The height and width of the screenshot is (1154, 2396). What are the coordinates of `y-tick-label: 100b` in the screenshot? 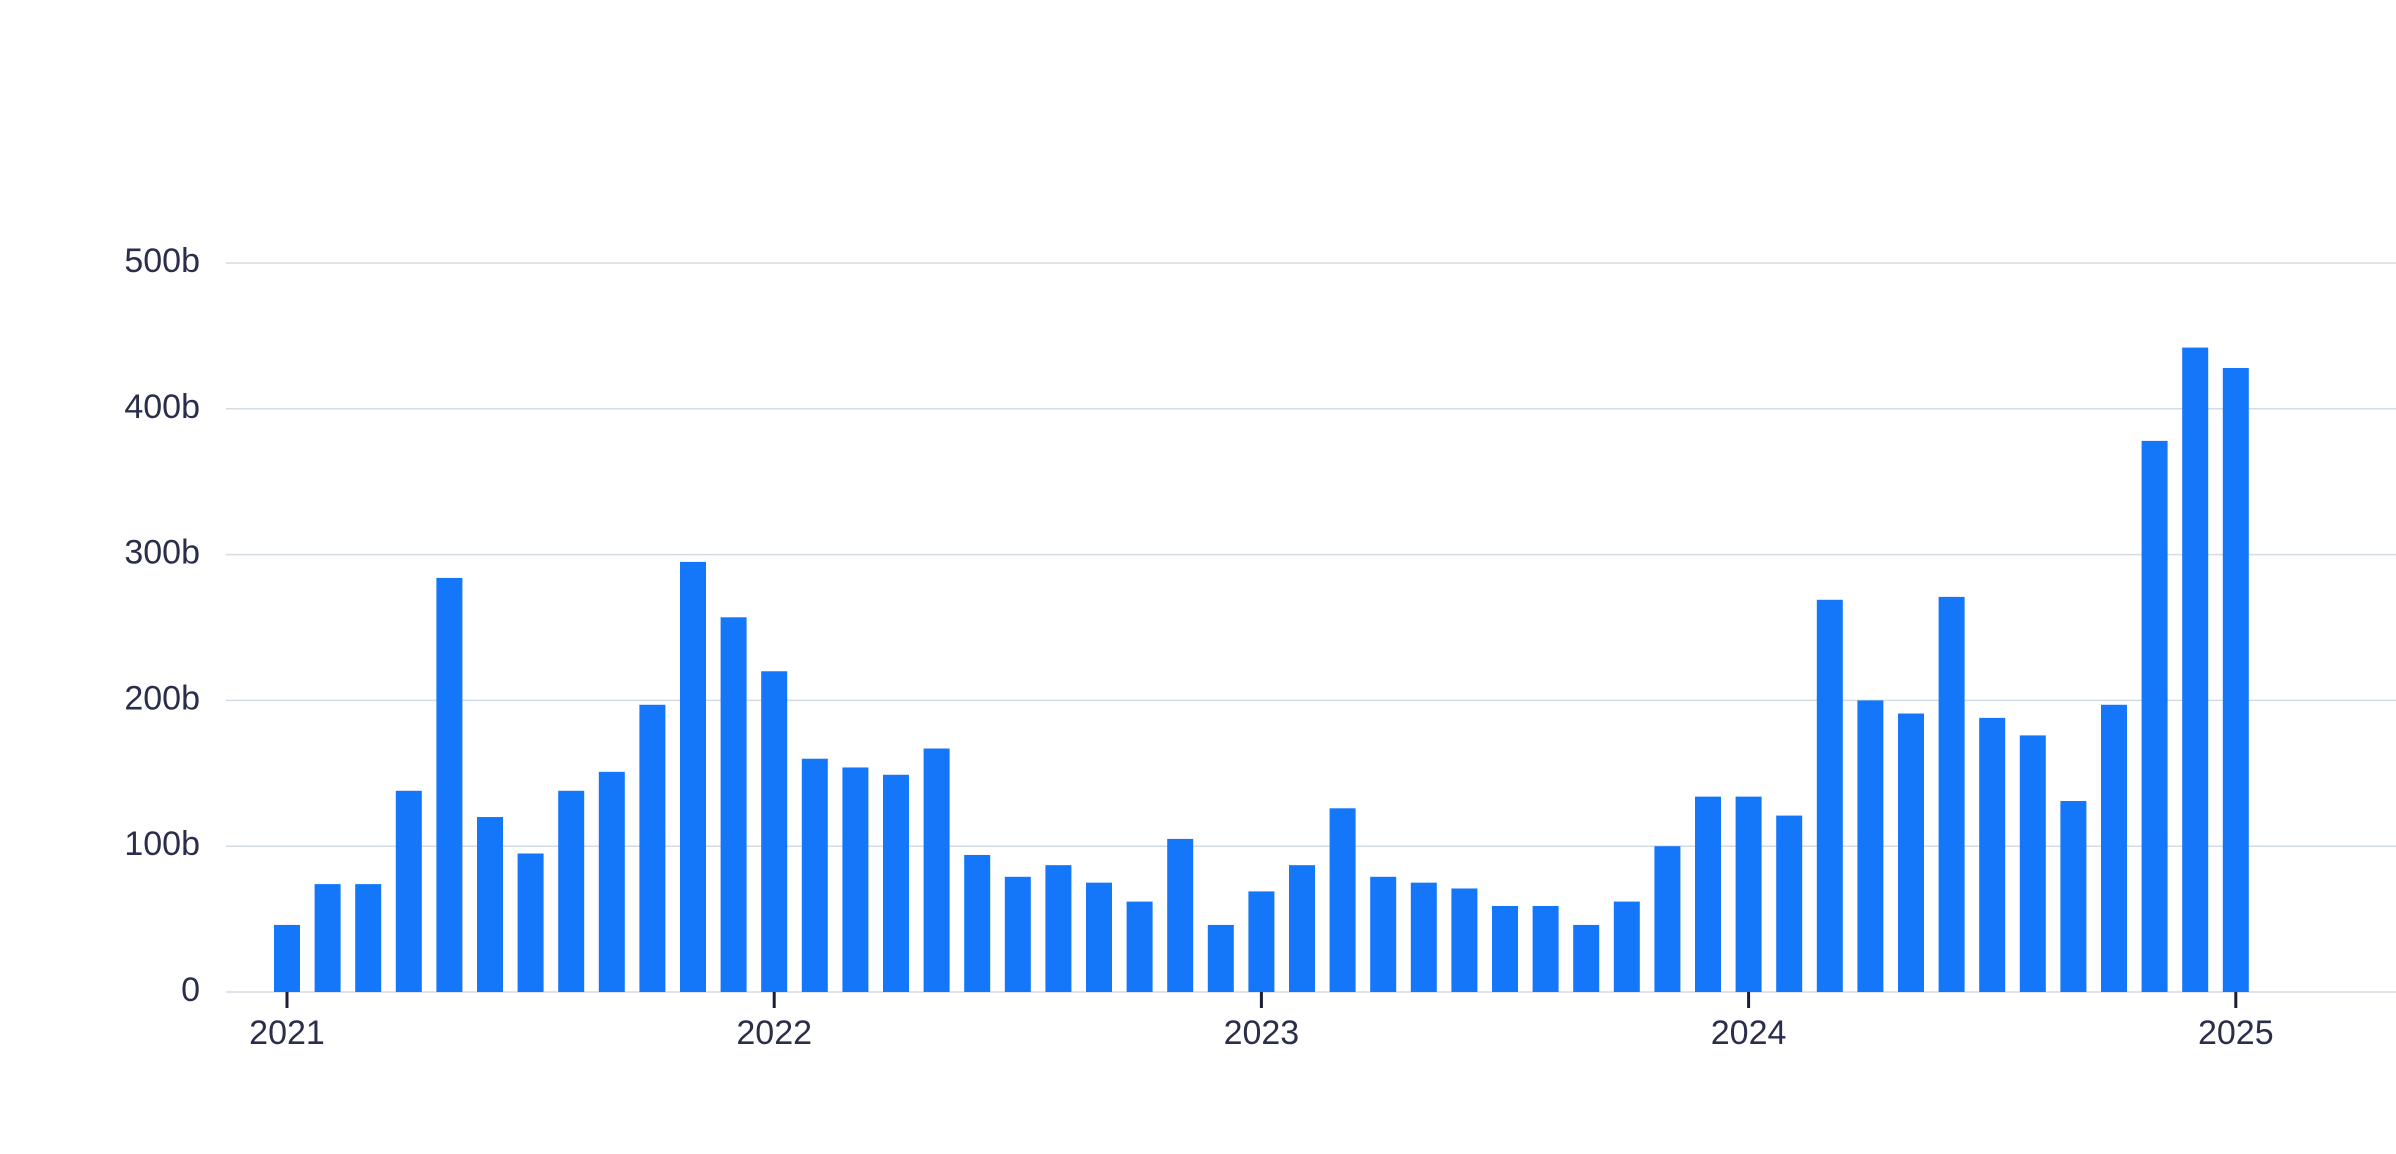 It's located at (162, 844).